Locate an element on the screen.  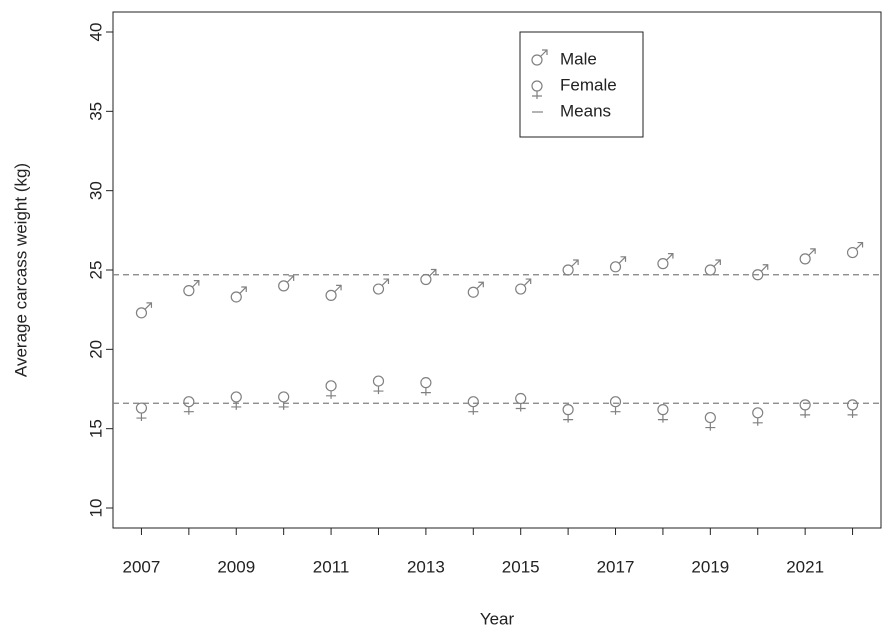
legend-label: Male is located at coordinates (578, 58).